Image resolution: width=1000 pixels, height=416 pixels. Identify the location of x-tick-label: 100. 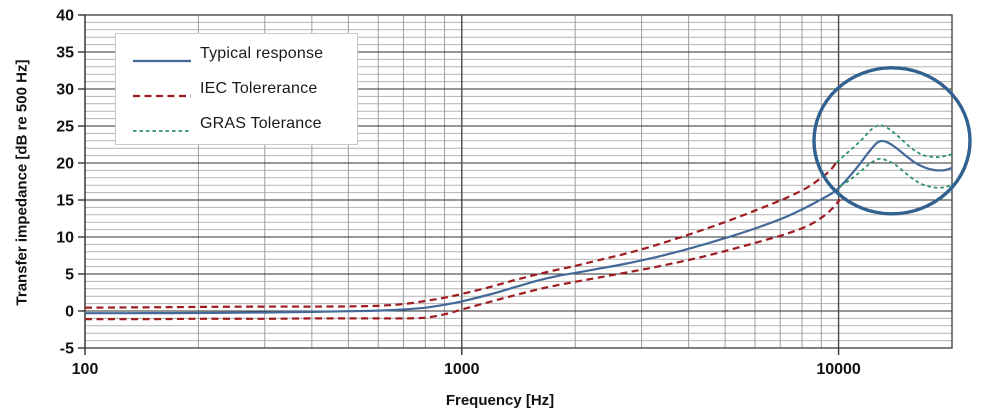
(85, 369).